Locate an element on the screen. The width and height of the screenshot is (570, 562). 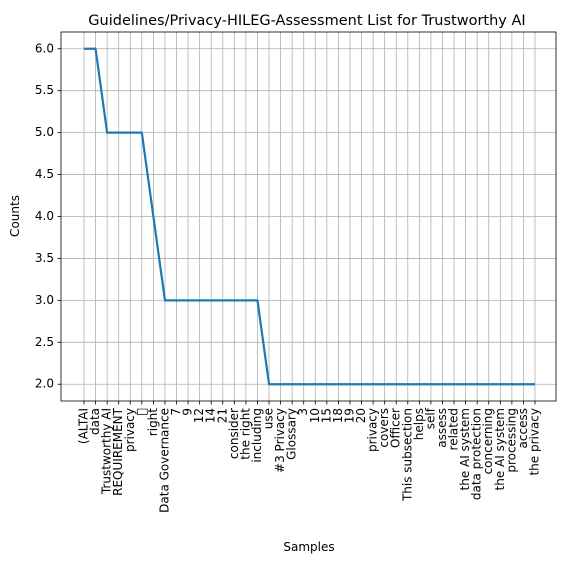
x-tick-label: helps is located at coordinates (419, 424).